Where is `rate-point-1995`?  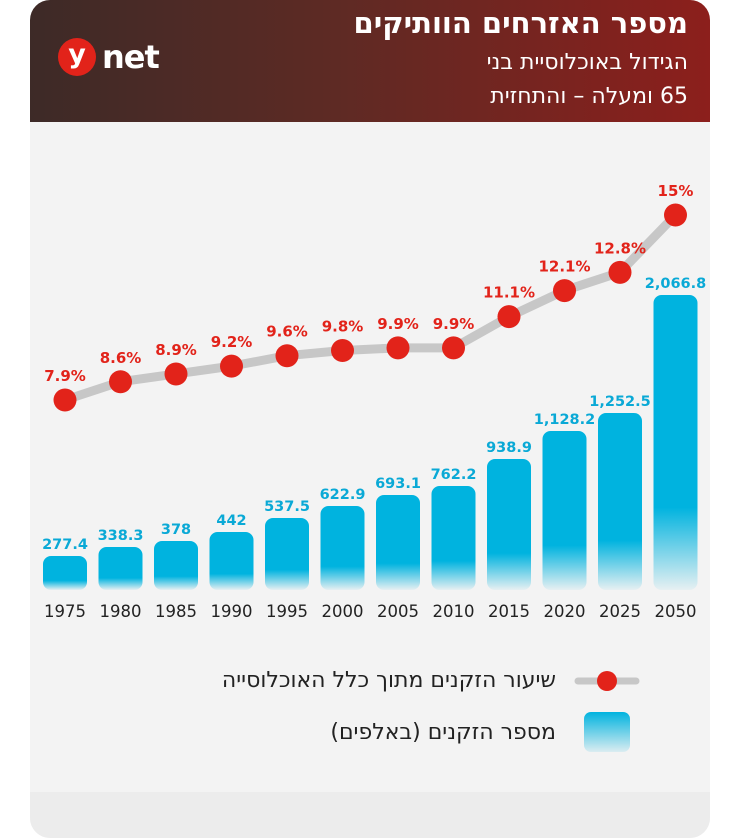
rate-point-1995 is located at coordinates (287, 356).